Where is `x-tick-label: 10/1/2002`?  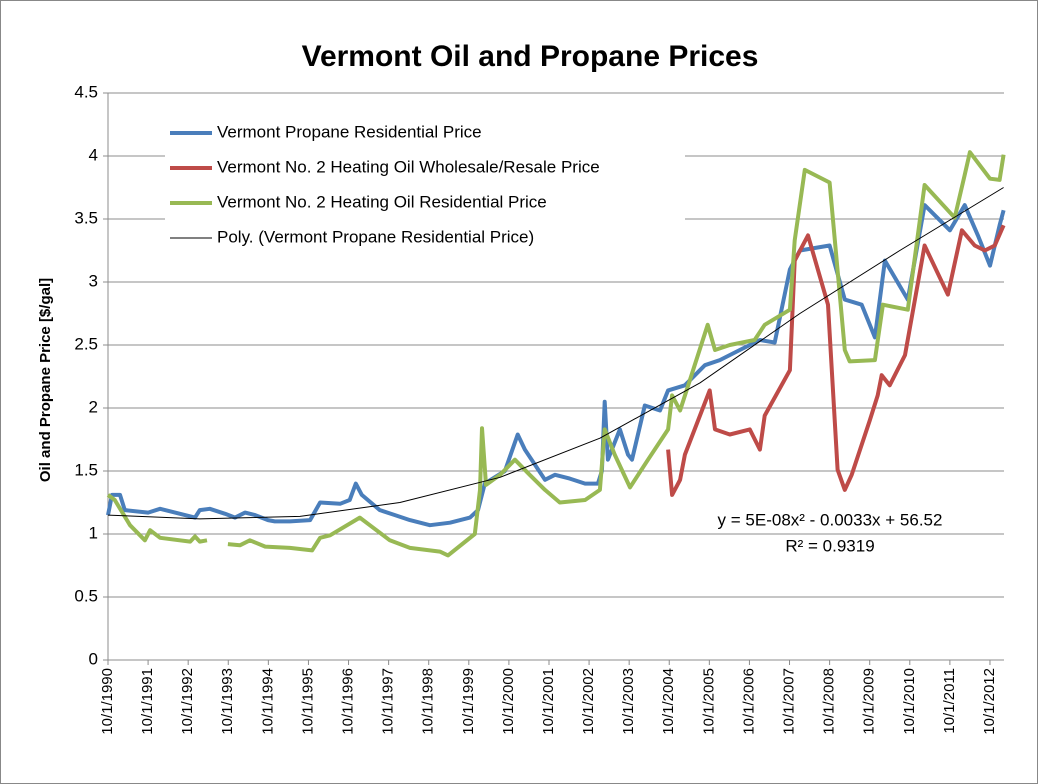 x-tick-label: 10/1/2002 is located at coordinates (588, 701).